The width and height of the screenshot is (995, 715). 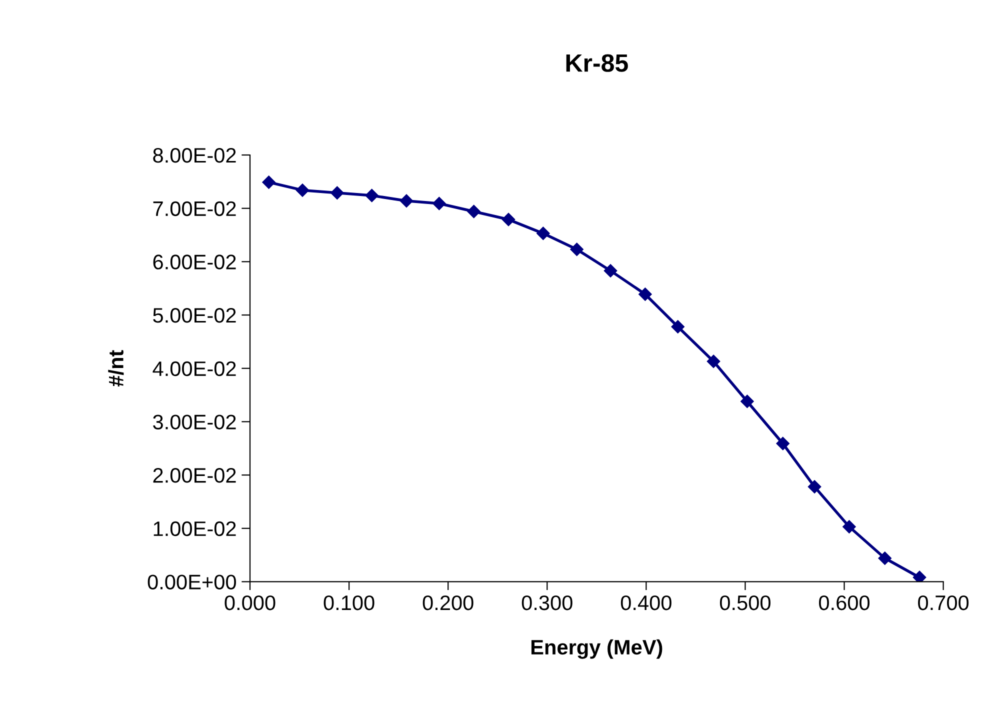 What do you see at coordinates (195, 528) in the screenshot?
I see `y-tick-label: 1.00E-02` at bounding box center [195, 528].